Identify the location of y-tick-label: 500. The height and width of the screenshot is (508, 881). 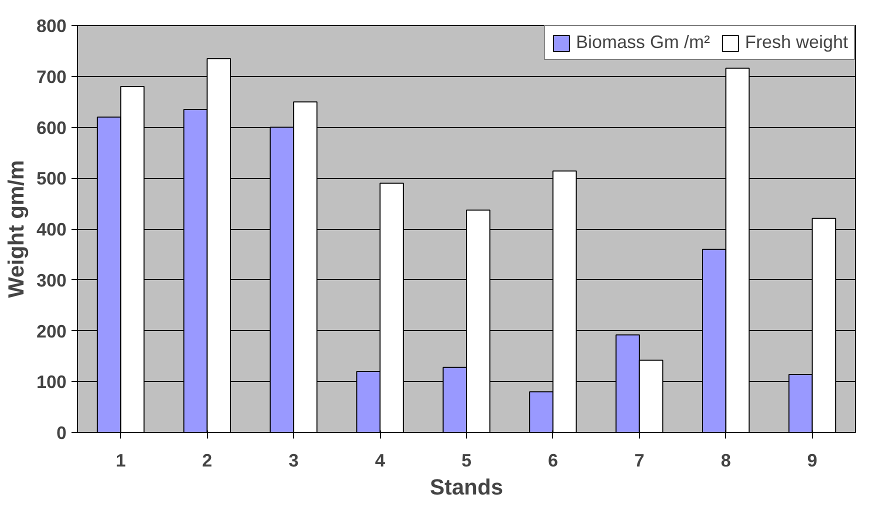
(51, 178).